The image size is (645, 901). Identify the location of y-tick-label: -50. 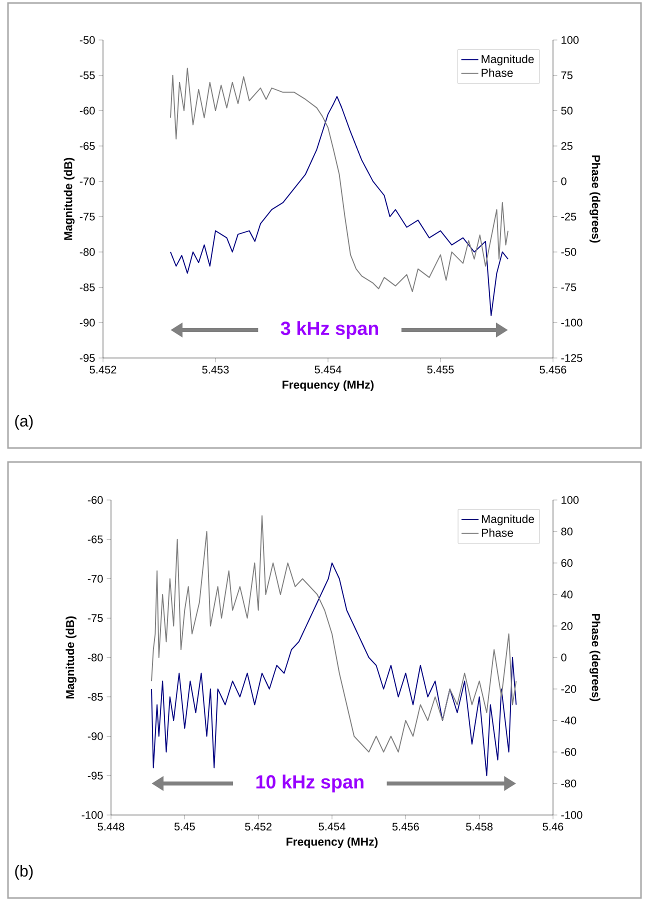
(87, 40).